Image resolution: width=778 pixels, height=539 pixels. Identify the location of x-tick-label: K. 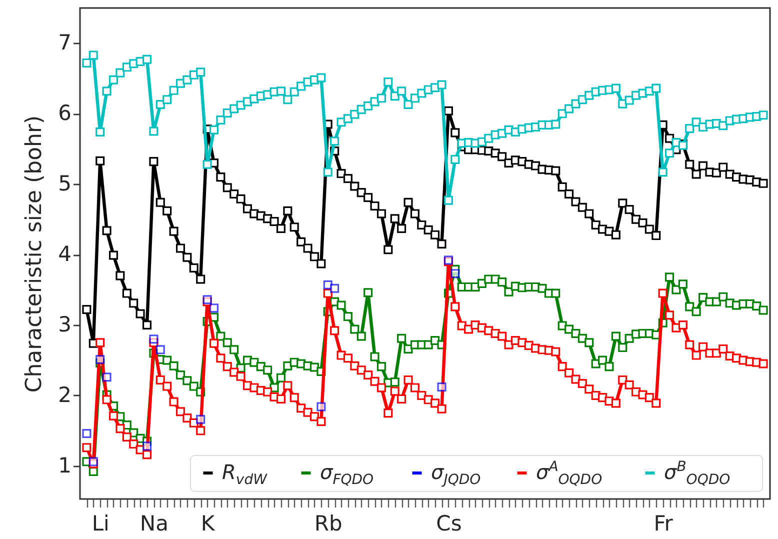
(208, 524).